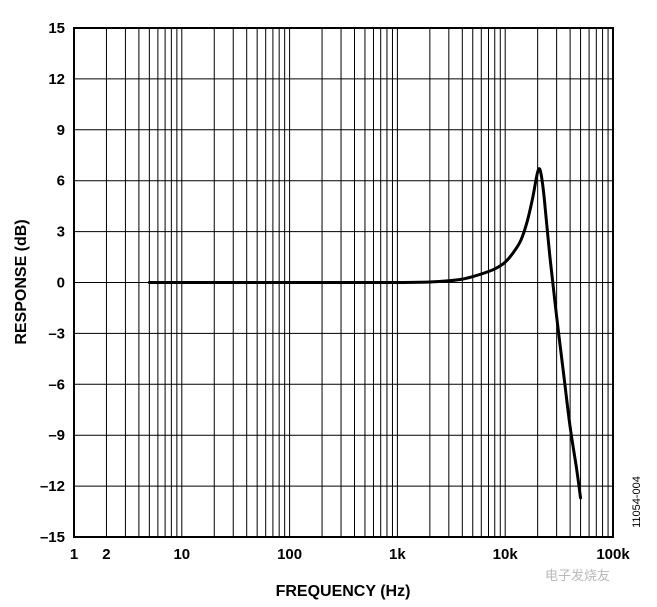  I want to click on y-tick-label: –6, so click(56, 384).